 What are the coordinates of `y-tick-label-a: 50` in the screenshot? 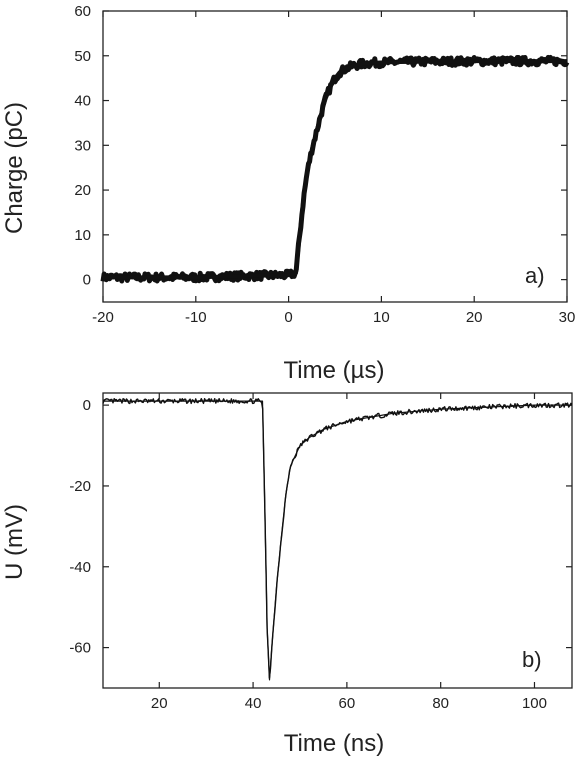 It's located at (82, 56).